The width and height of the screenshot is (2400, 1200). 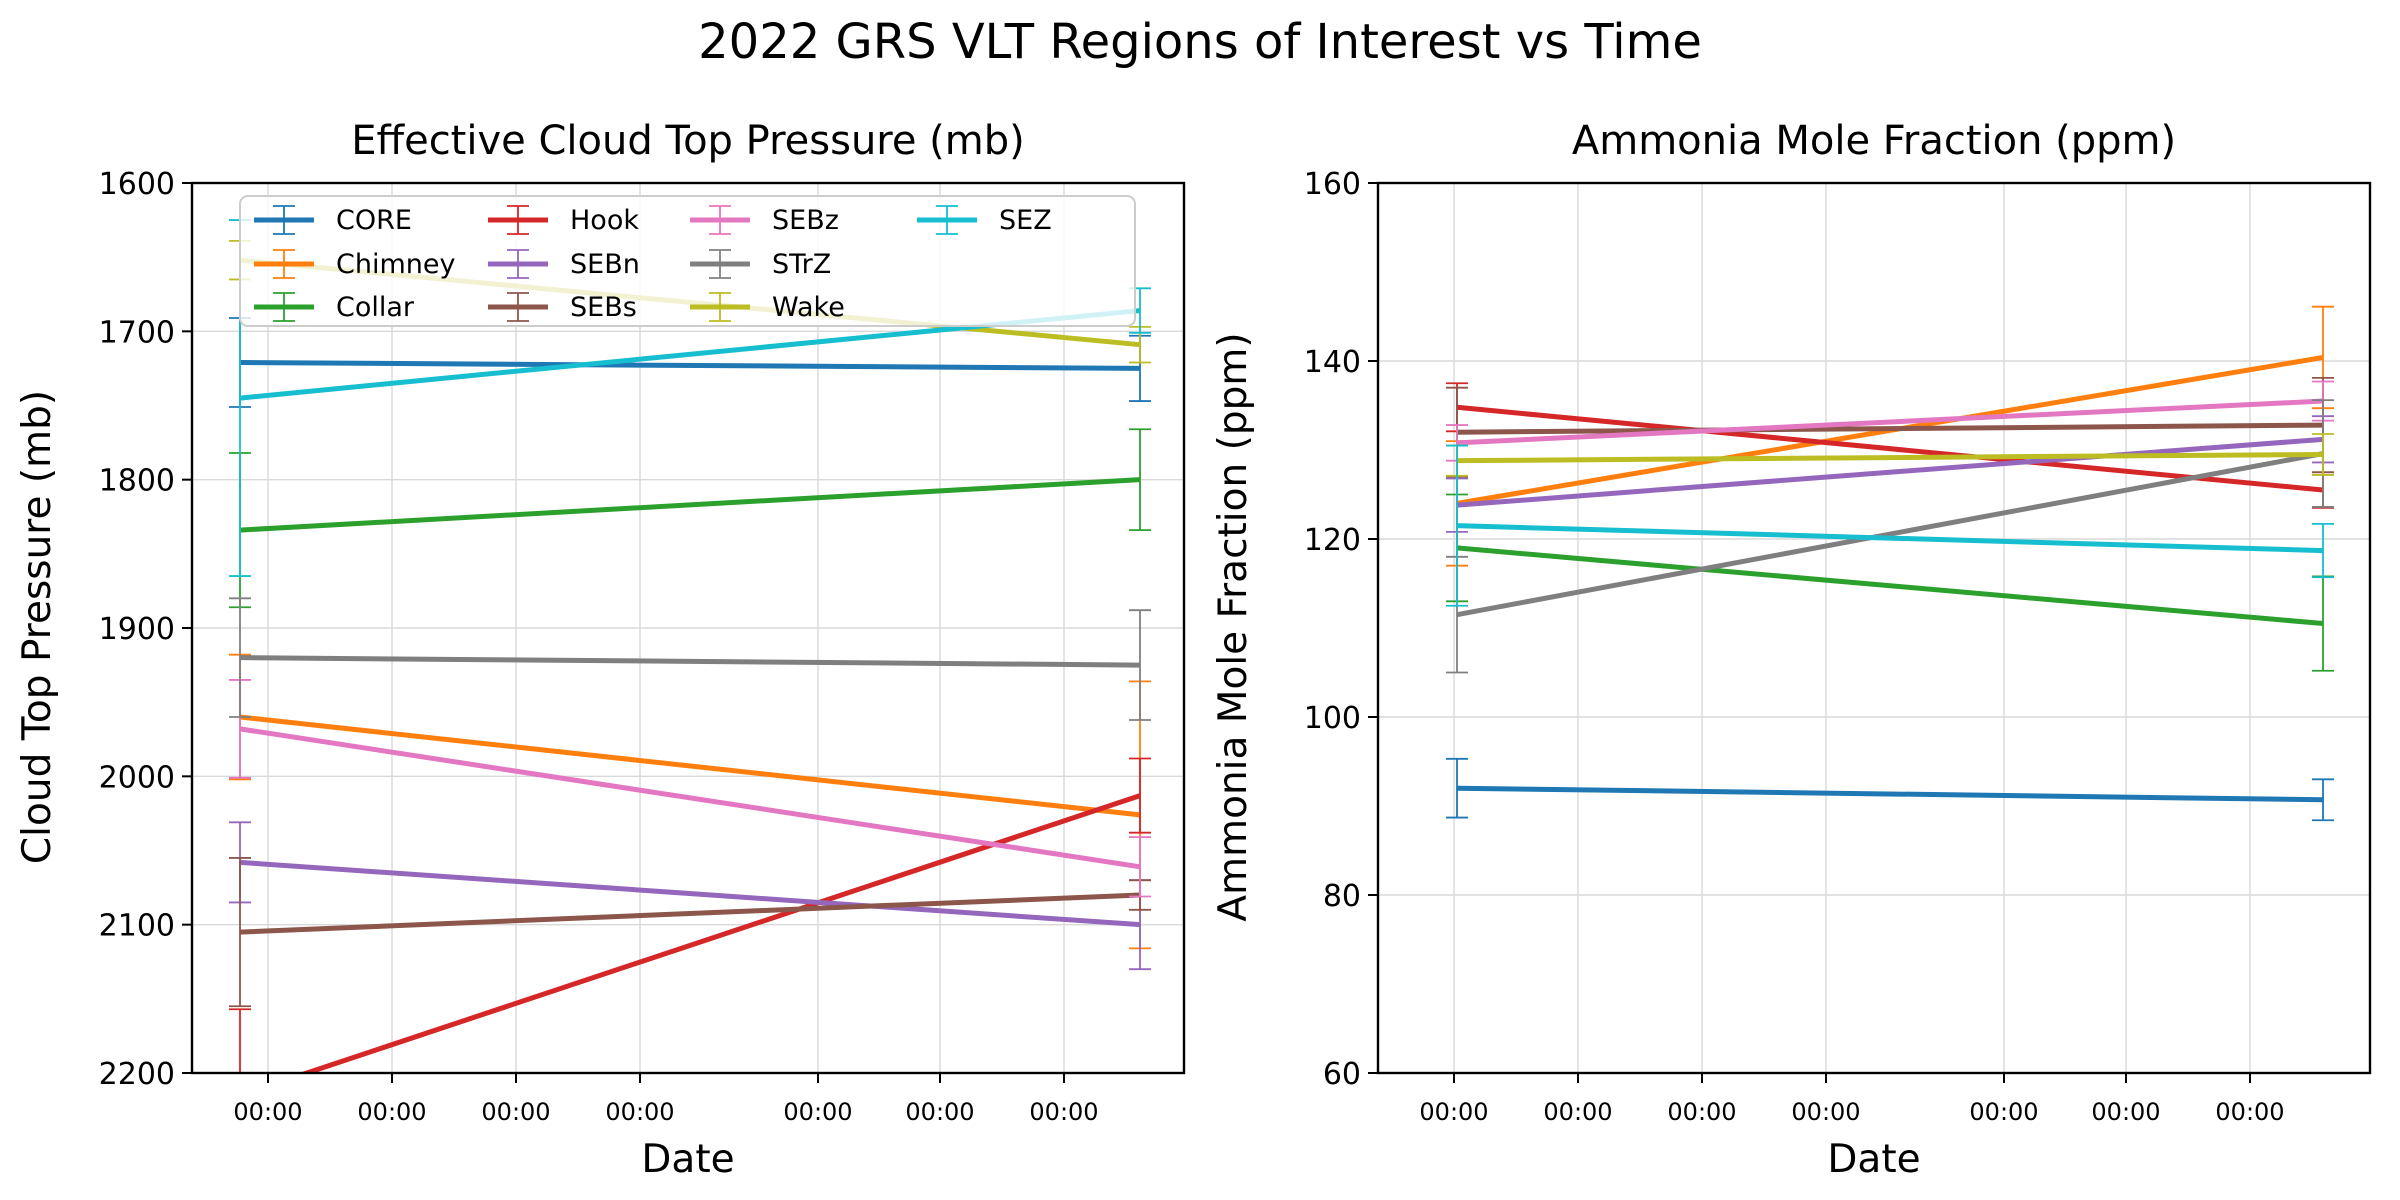 What do you see at coordinates (801, 264) in the screenshot?
I see `legend-label: STrZ` at bounding box center [801, 264].